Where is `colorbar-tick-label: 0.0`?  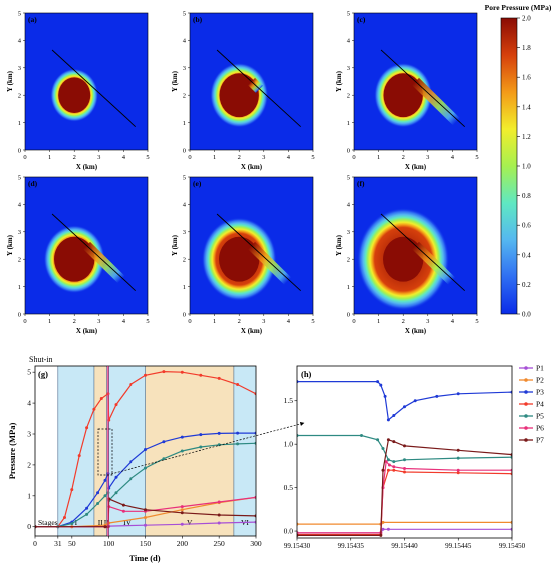 colorbar-tick-label: 0.0 is located at coordinates (526, 315).